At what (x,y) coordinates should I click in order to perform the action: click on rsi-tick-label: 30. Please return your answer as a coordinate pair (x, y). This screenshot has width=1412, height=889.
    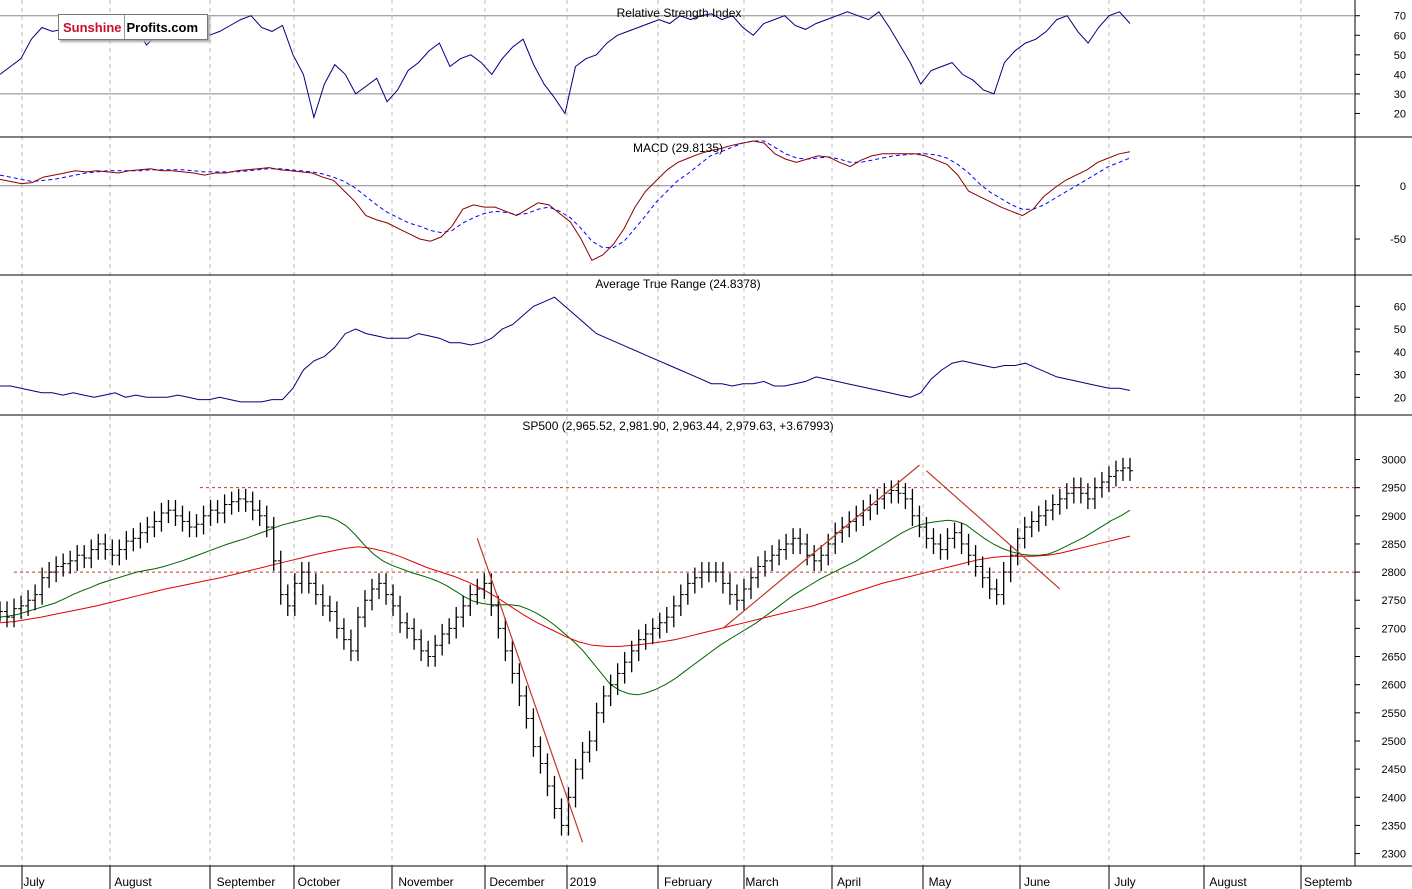
    Looking at the image, I should click on (1400, 95).